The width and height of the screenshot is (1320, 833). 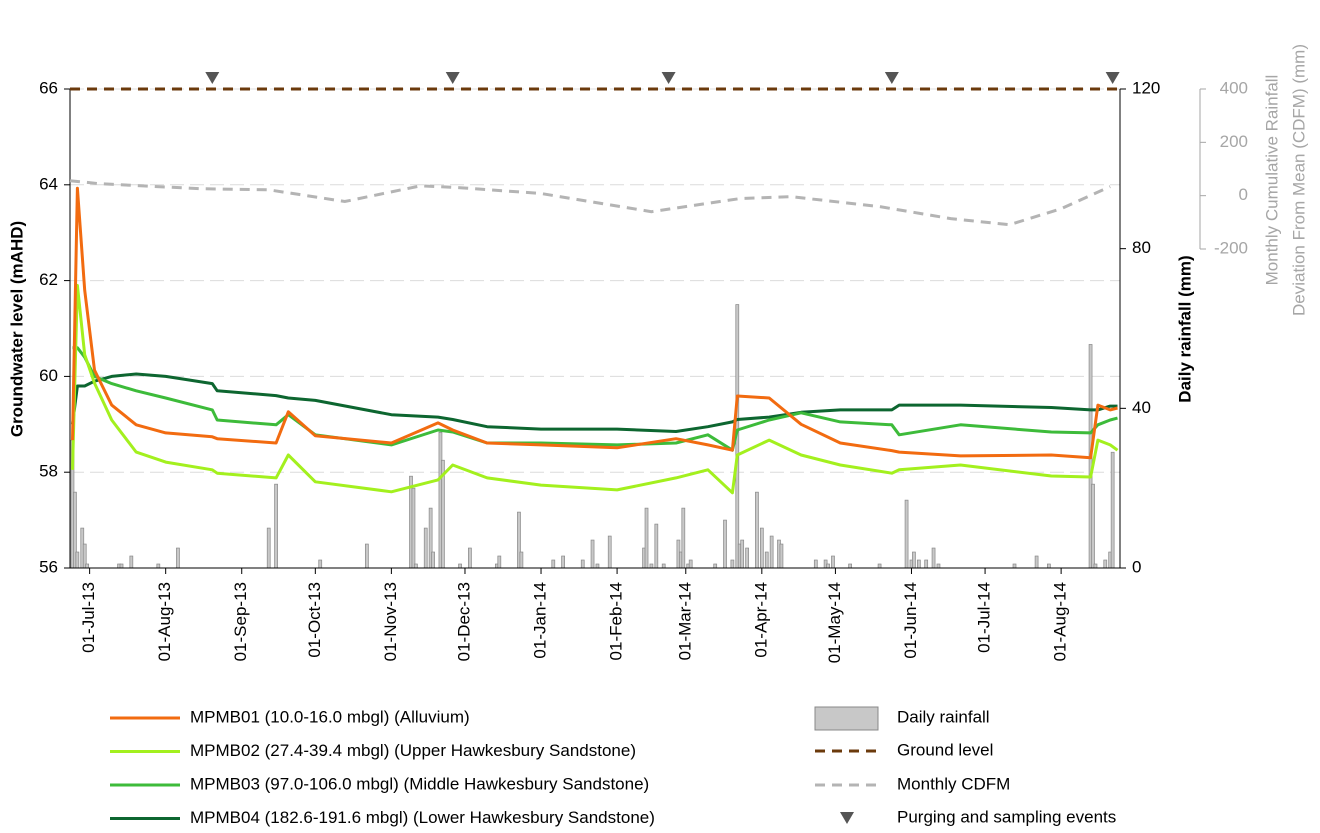 What do you see at coordinates (1141, 247) in the screenshot?
I see `y2-tick-label: 80` at bounding box center [1141, 247].